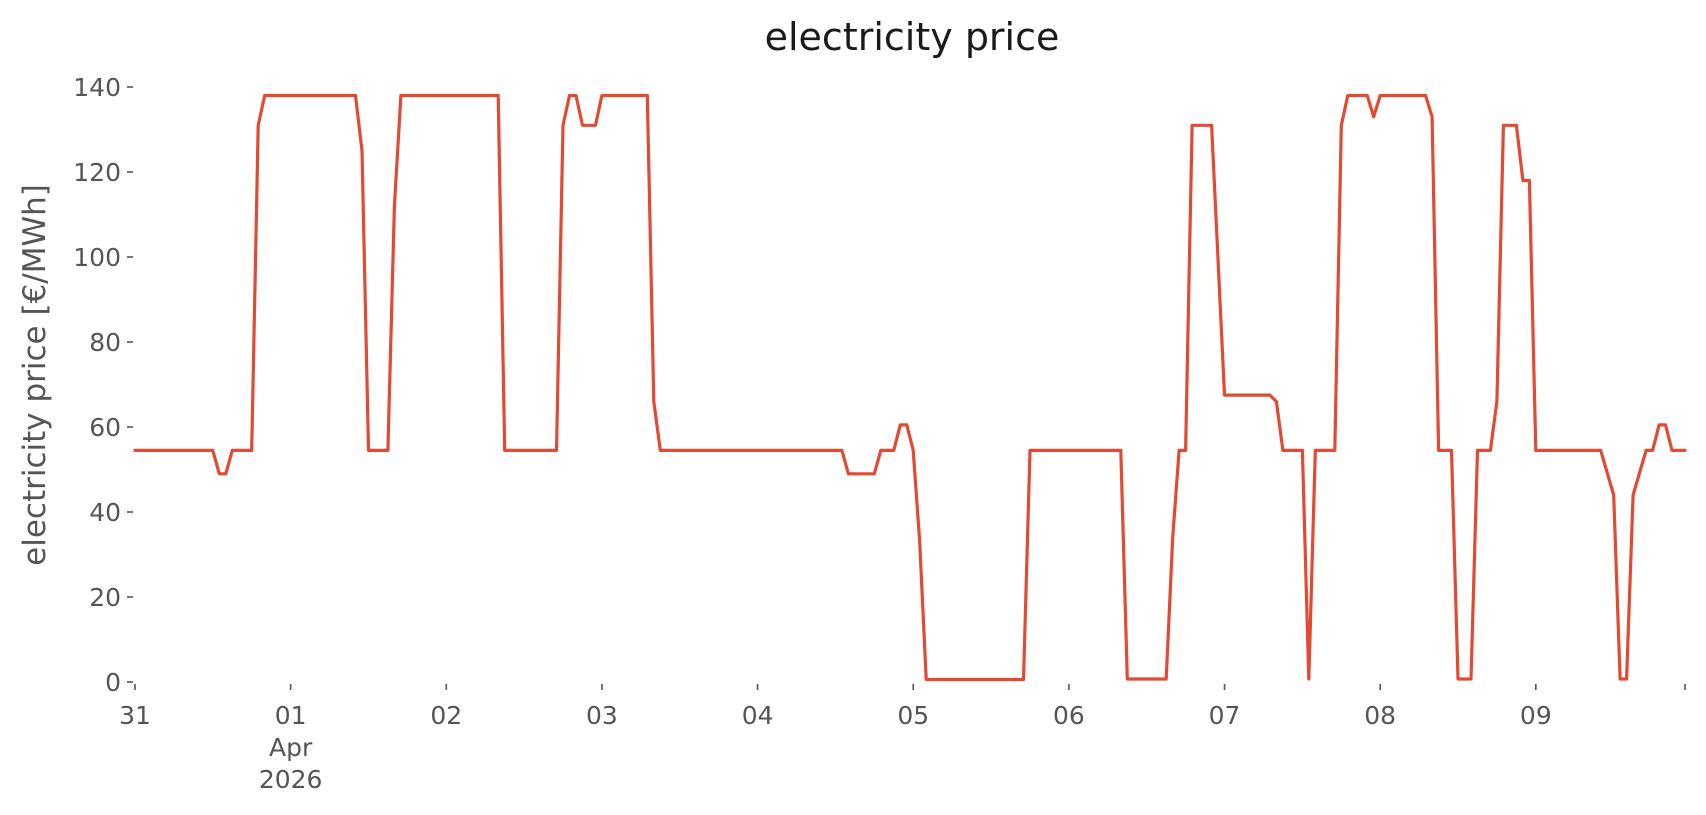  Describe the element at coordinates (135, 715) in the screenshot. I see `x-tick-label: 31` at that location.